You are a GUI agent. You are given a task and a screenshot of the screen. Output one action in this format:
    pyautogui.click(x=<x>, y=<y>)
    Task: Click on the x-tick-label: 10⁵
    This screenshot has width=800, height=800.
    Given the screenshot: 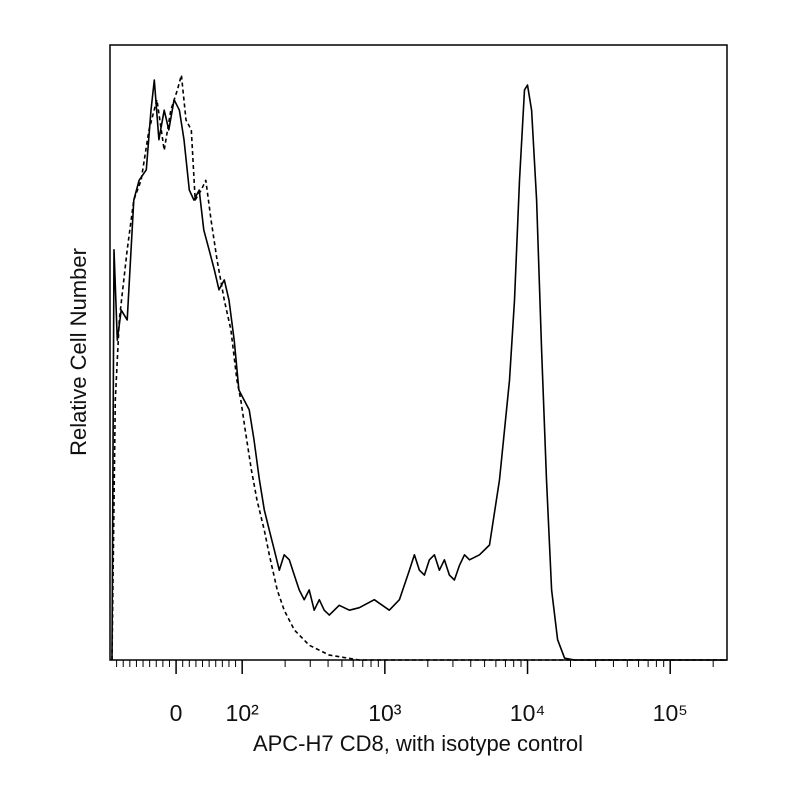 What is the action you would take?
    pyautogui.click(x=670, y=713)
    